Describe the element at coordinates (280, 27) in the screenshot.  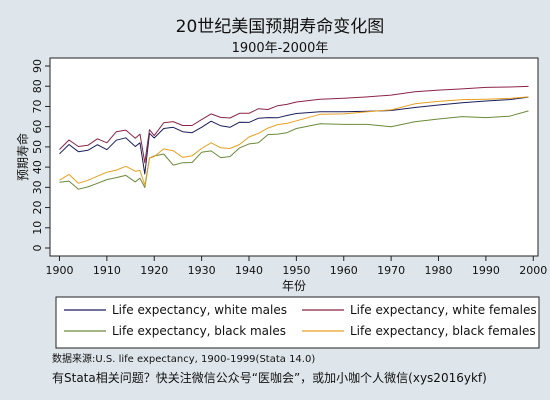
I see `chart-title: 20世纪美国预期寿命变化图` at that location.